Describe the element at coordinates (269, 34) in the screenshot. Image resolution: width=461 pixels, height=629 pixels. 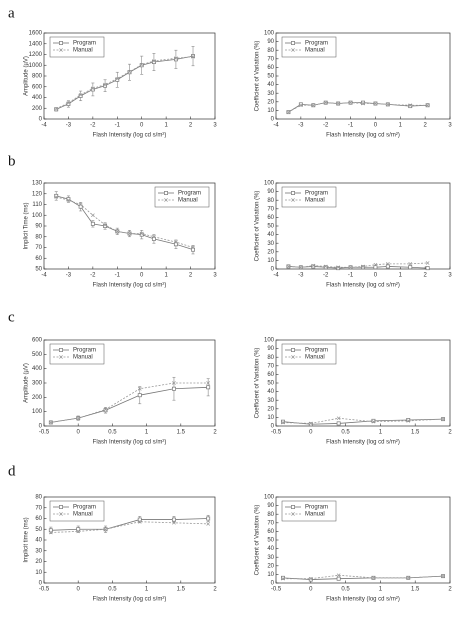
I see `y-tick-label: 100` at that location.